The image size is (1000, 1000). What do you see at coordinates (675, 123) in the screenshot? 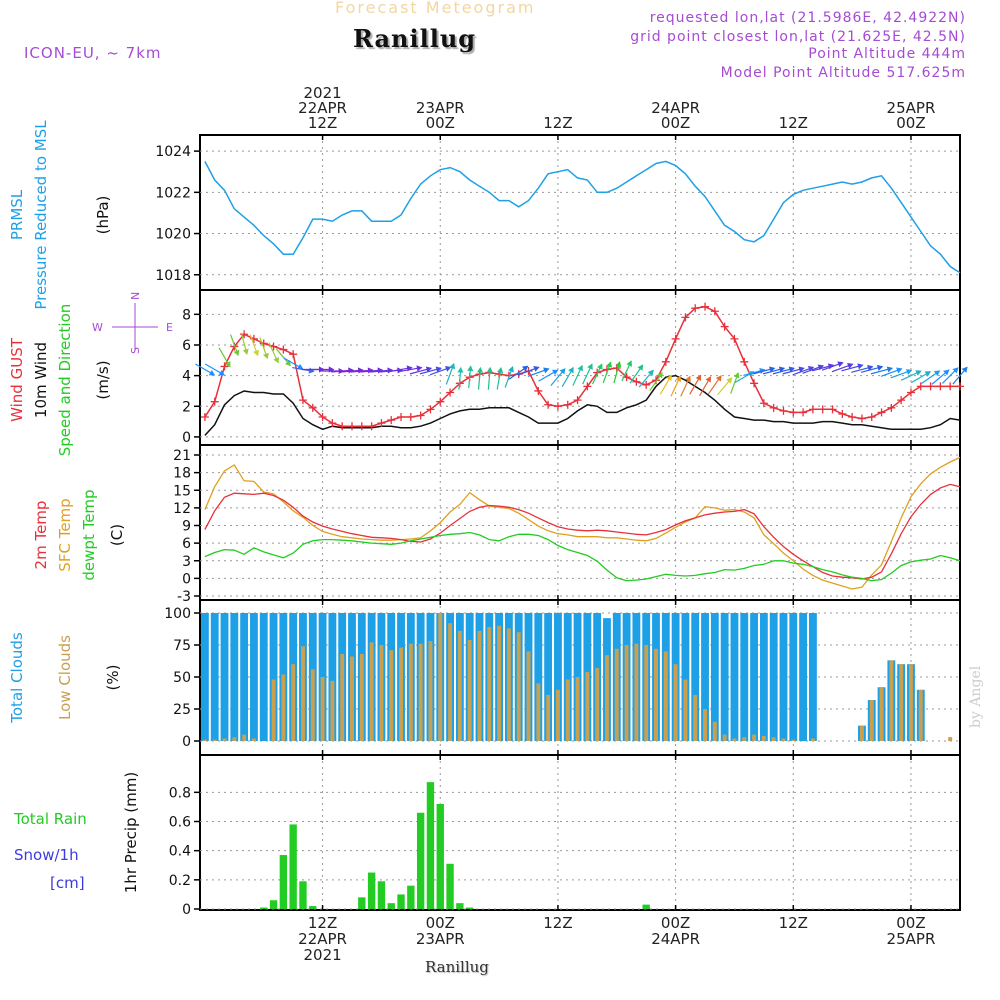
I see `top-time-label: 00Z` at bounding box center [675, 123].